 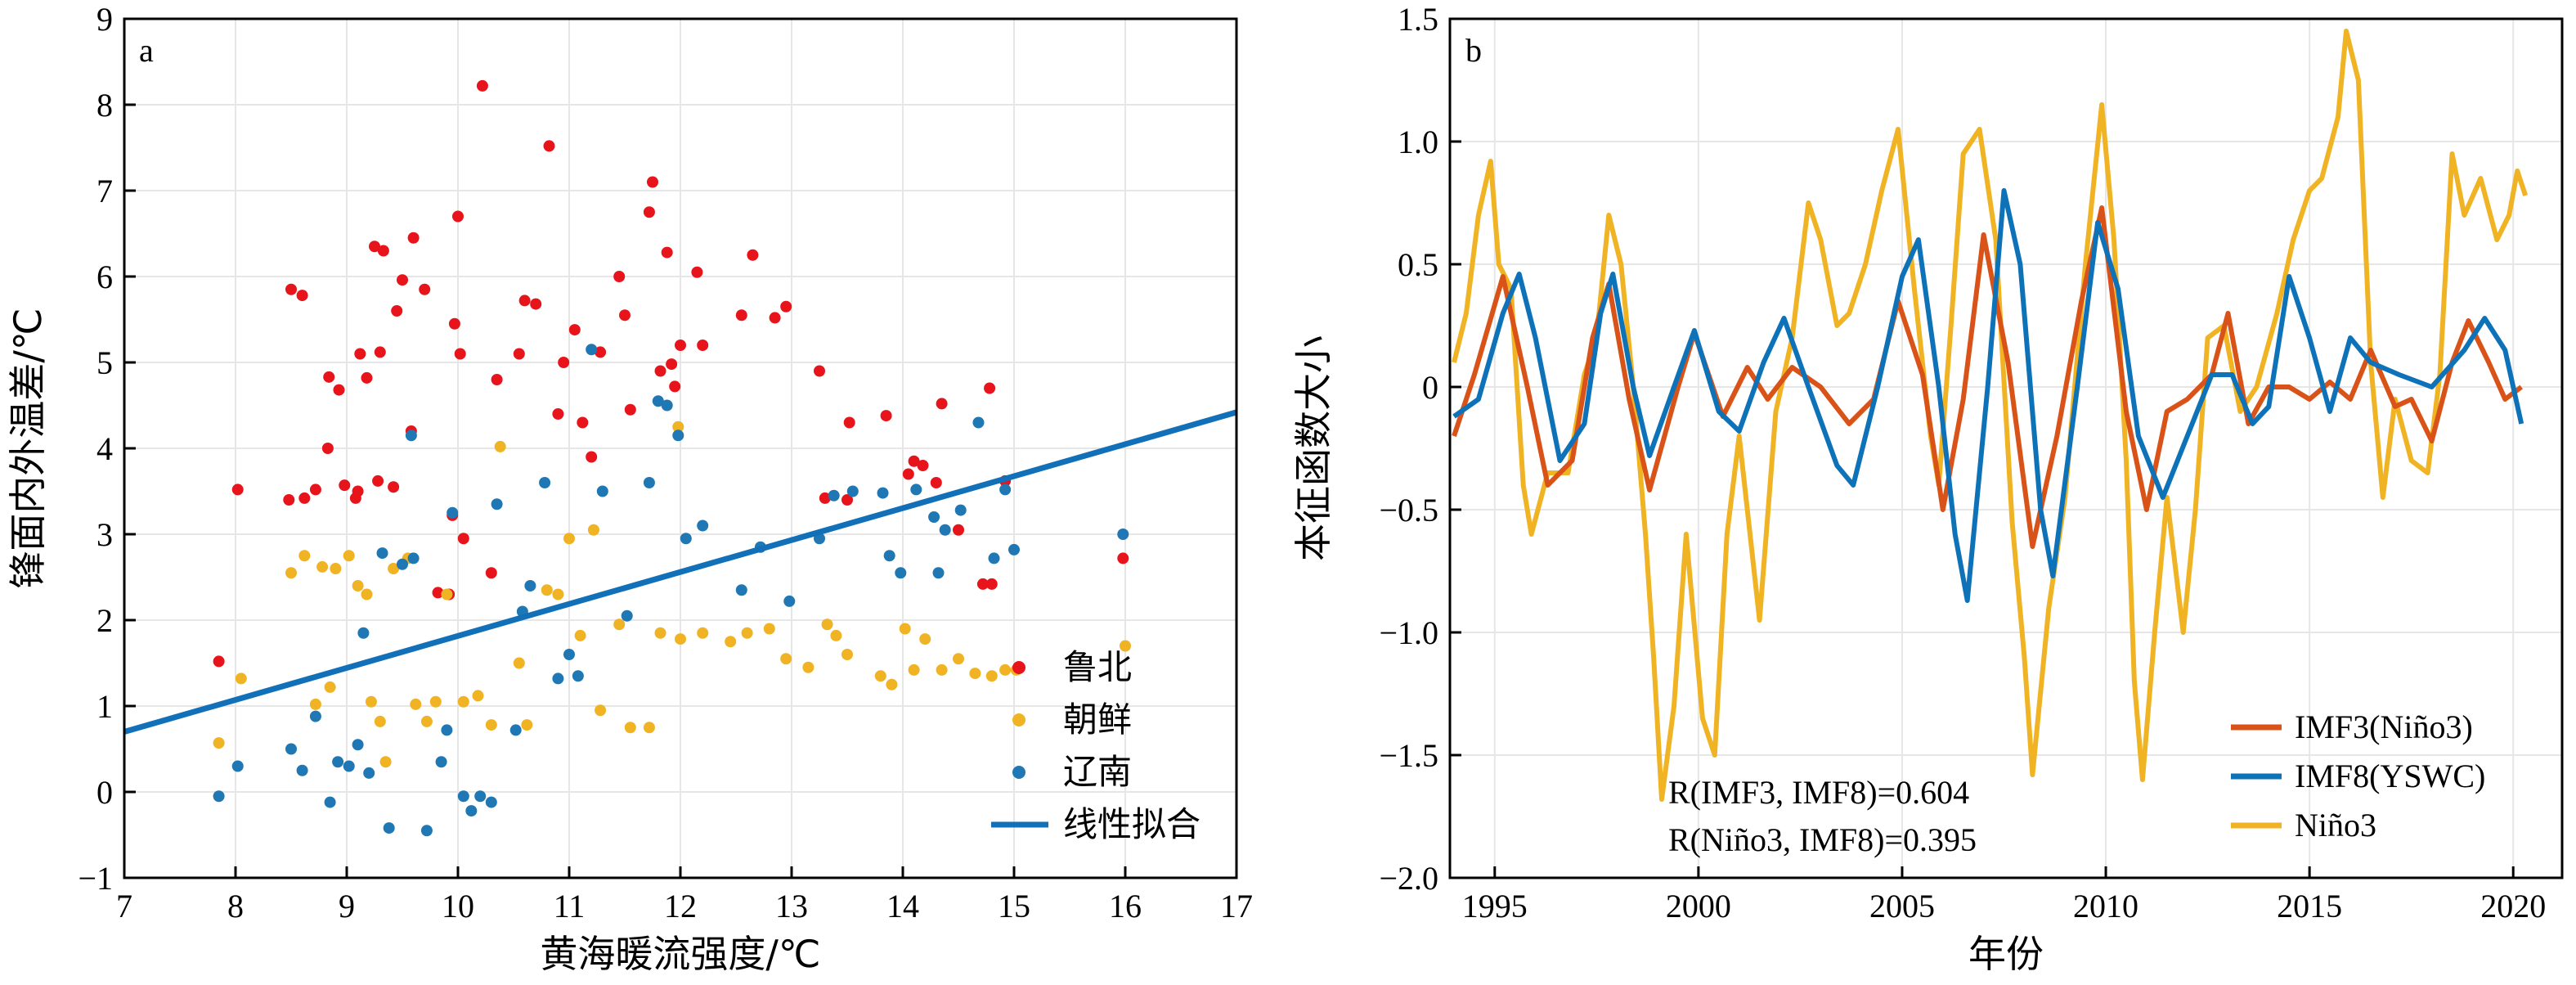 What do you see at coordinates (95, 878) in the screenshot?
I see `y-tick-label: −1` at bounding box center [95, 878].